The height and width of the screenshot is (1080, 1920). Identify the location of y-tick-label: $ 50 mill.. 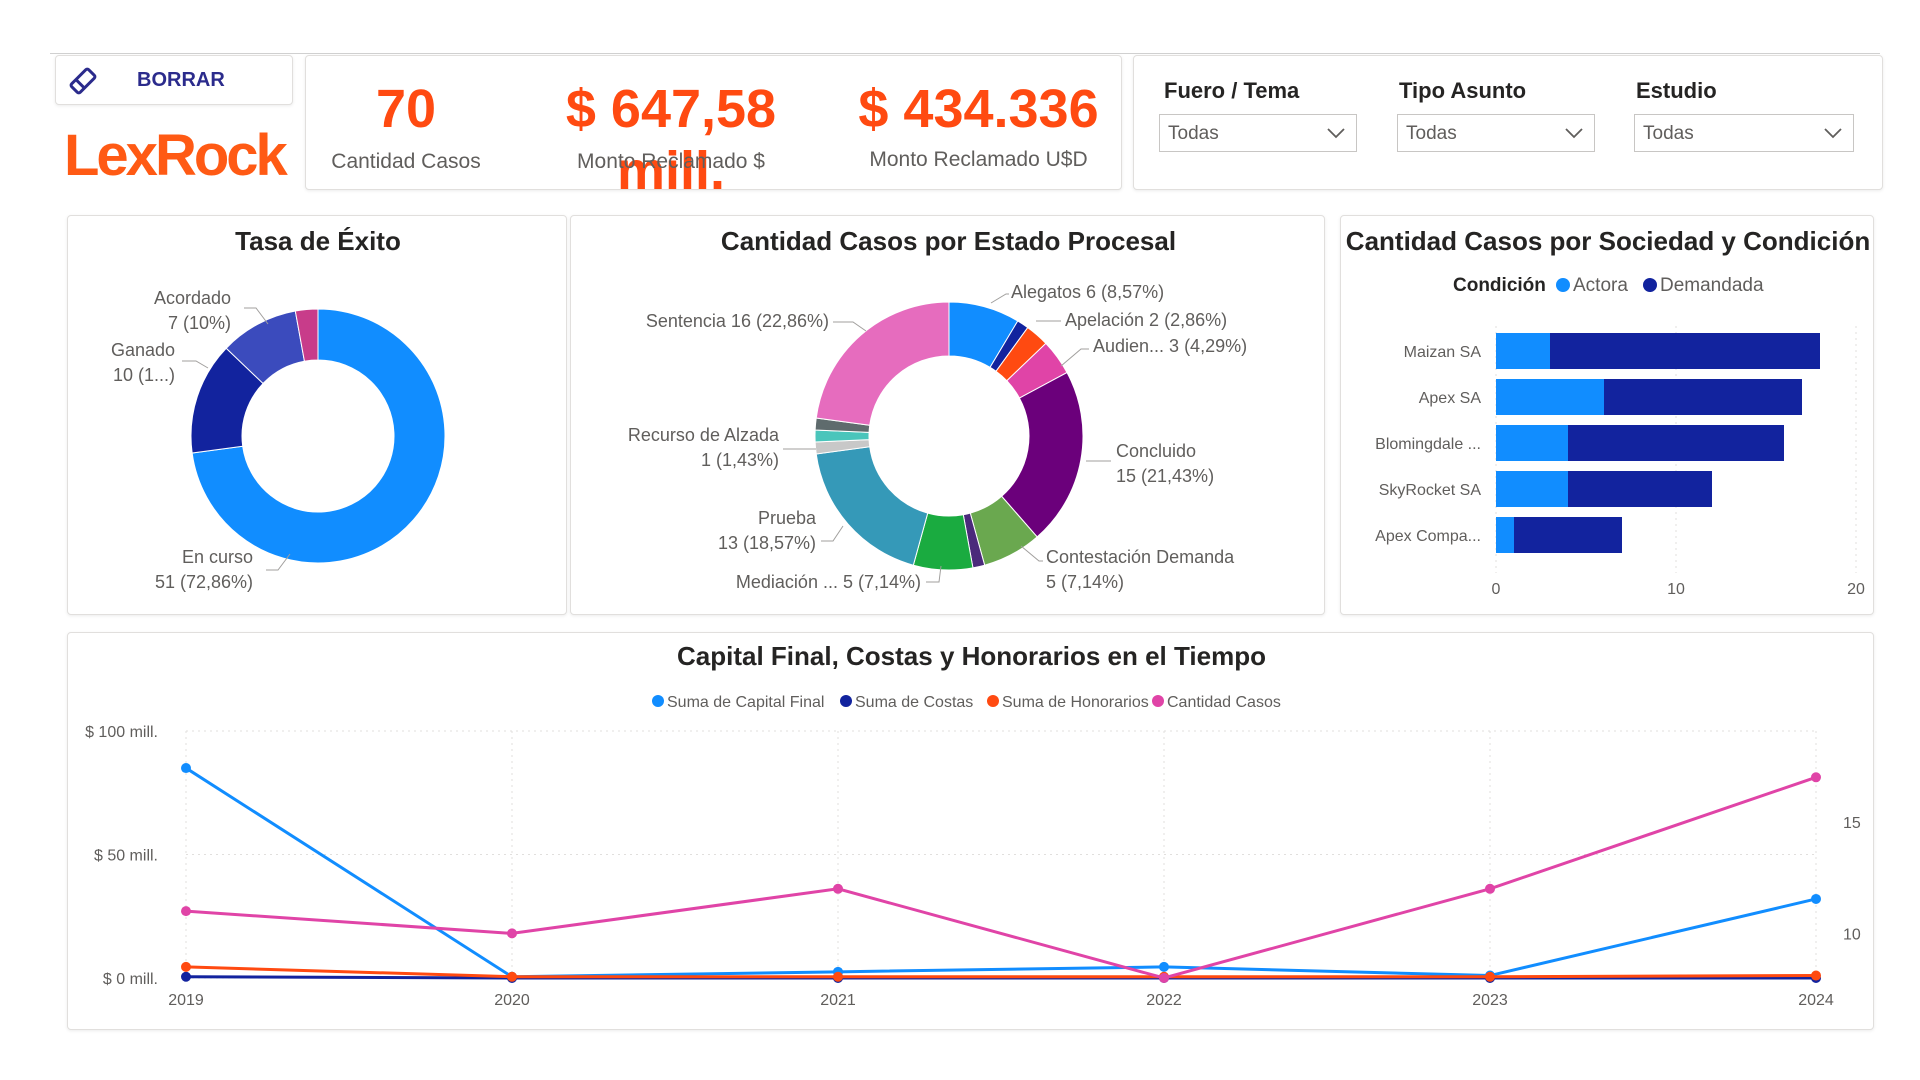
(126, 856).